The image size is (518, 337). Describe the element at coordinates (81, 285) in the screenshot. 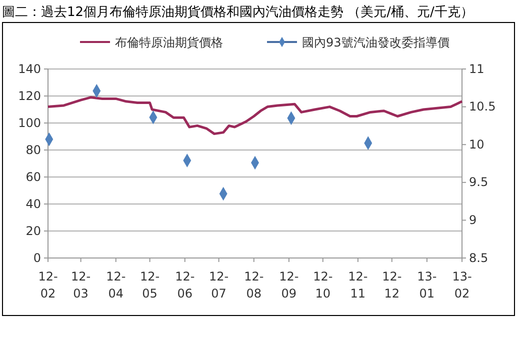

I see `x-tick-label: 12-03` at that location.